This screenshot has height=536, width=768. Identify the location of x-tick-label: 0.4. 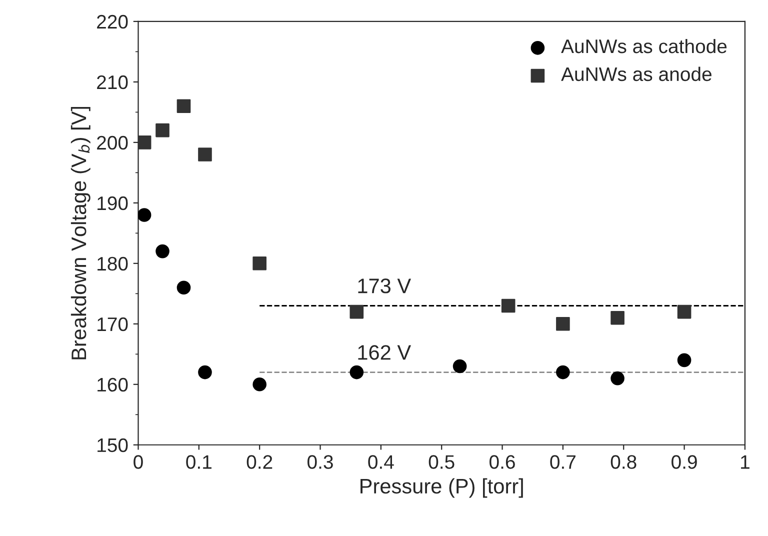
(381, 462).